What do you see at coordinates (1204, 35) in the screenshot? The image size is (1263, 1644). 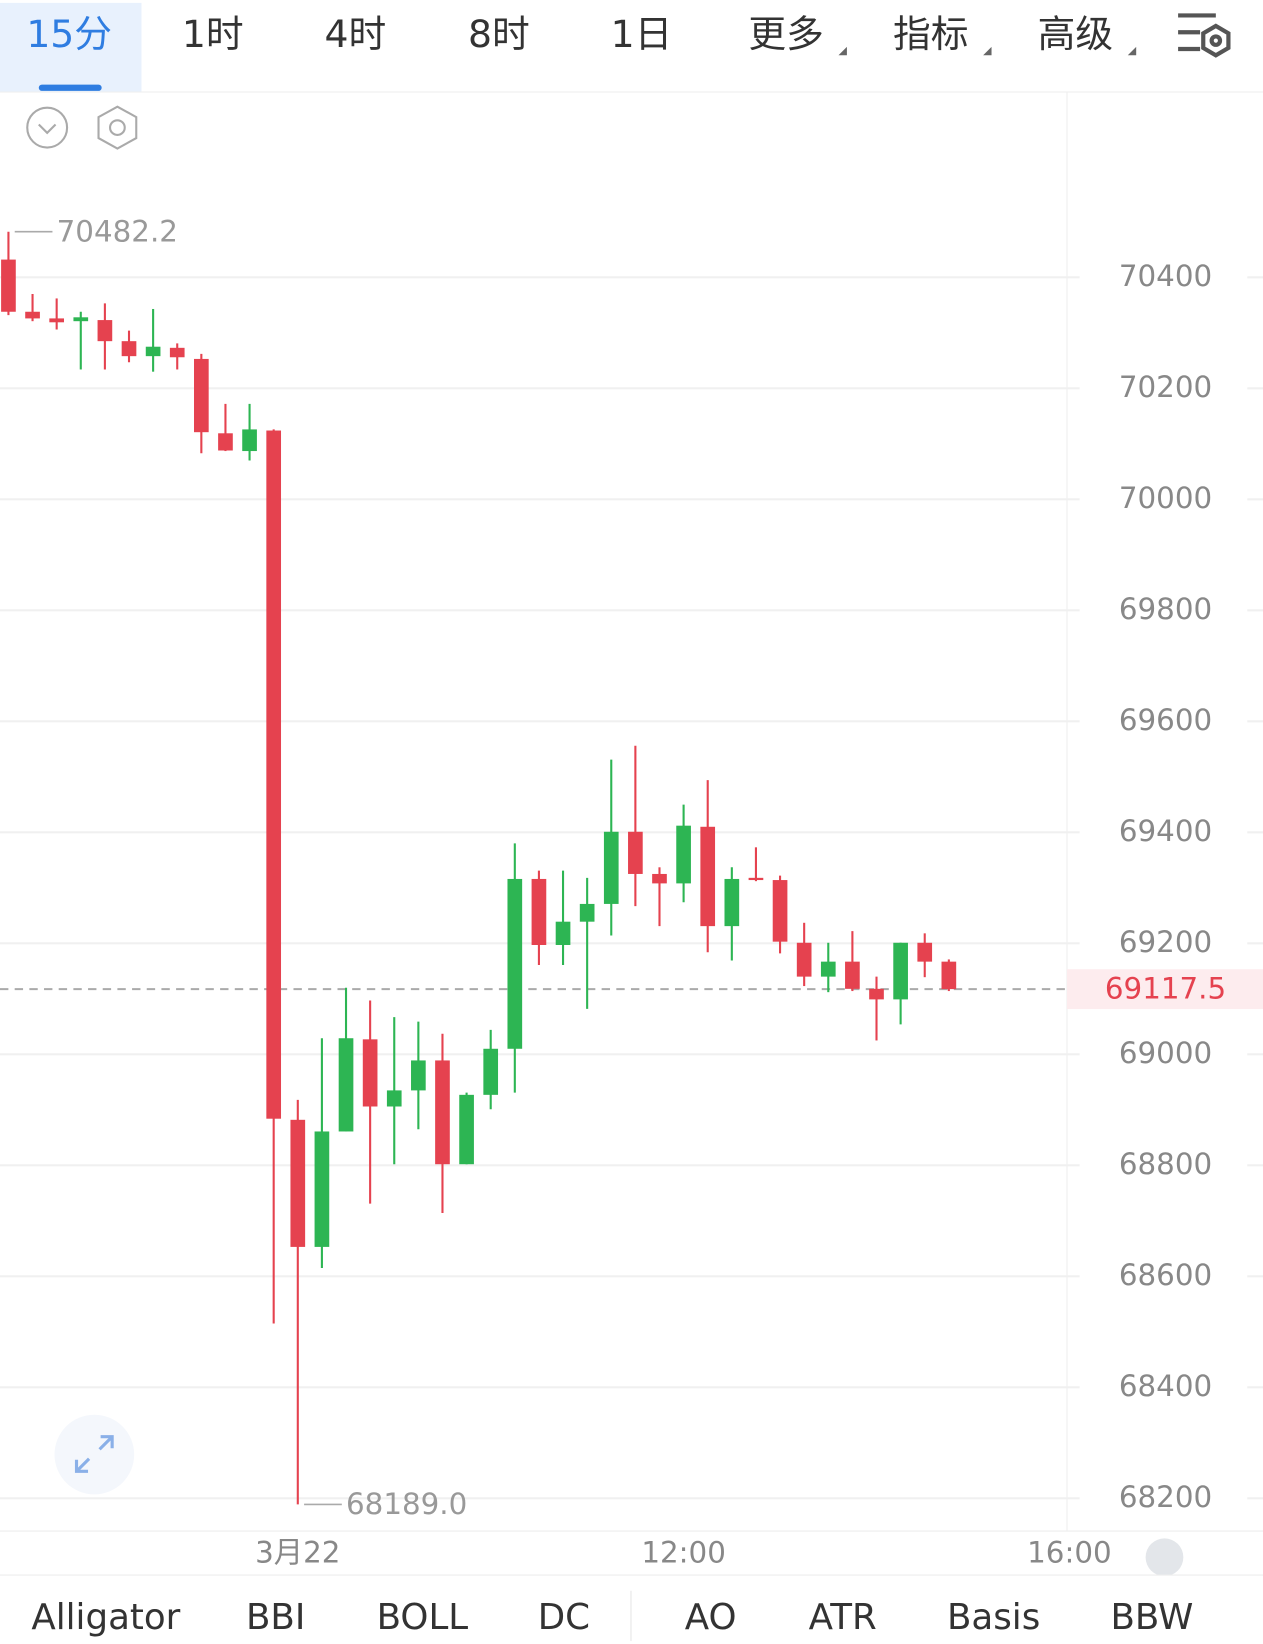 I see `settings-icon` at bounding box center [1204, 35].